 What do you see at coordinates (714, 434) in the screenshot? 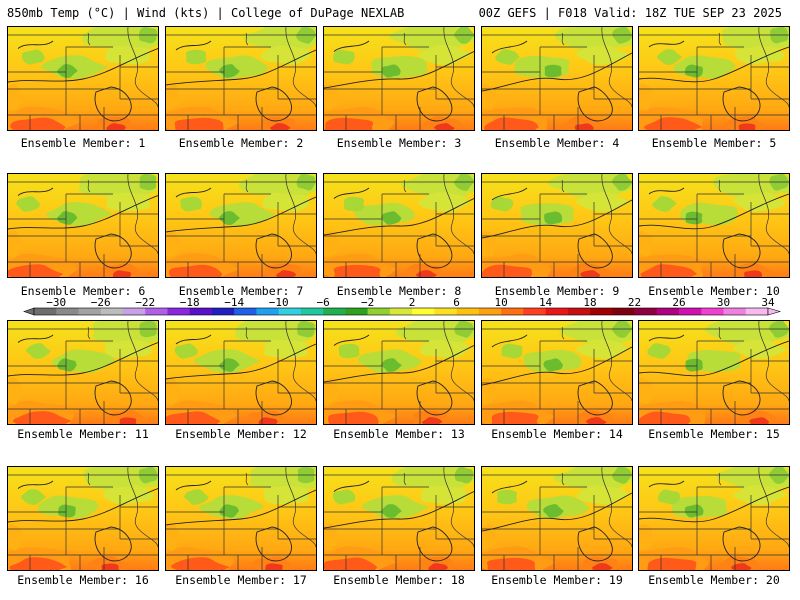
I see `ensemble-member-label: Ensemble Member: 15` at bounding box center [714, 434].